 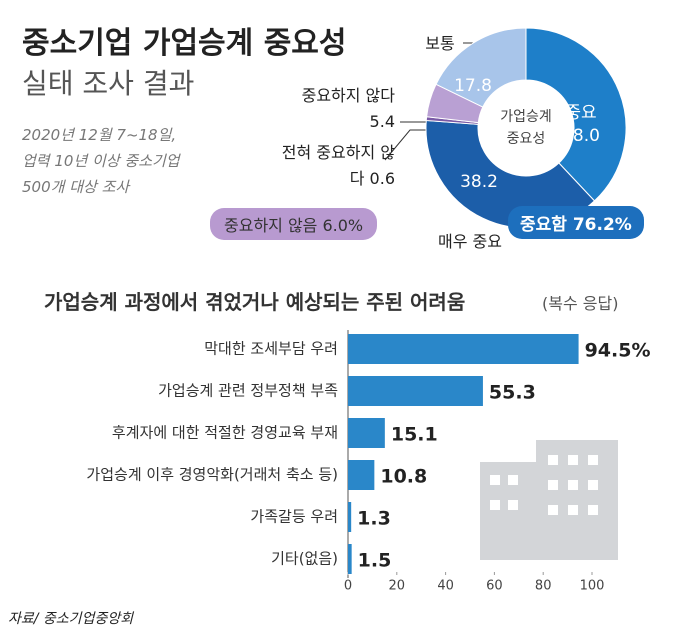 What do you see at coordinates (212, 475) in the screenshot?
I see `y-category-label: 가업승계 이후 경영악화(거래처 축소 등)` at bounding box center [212, 475].